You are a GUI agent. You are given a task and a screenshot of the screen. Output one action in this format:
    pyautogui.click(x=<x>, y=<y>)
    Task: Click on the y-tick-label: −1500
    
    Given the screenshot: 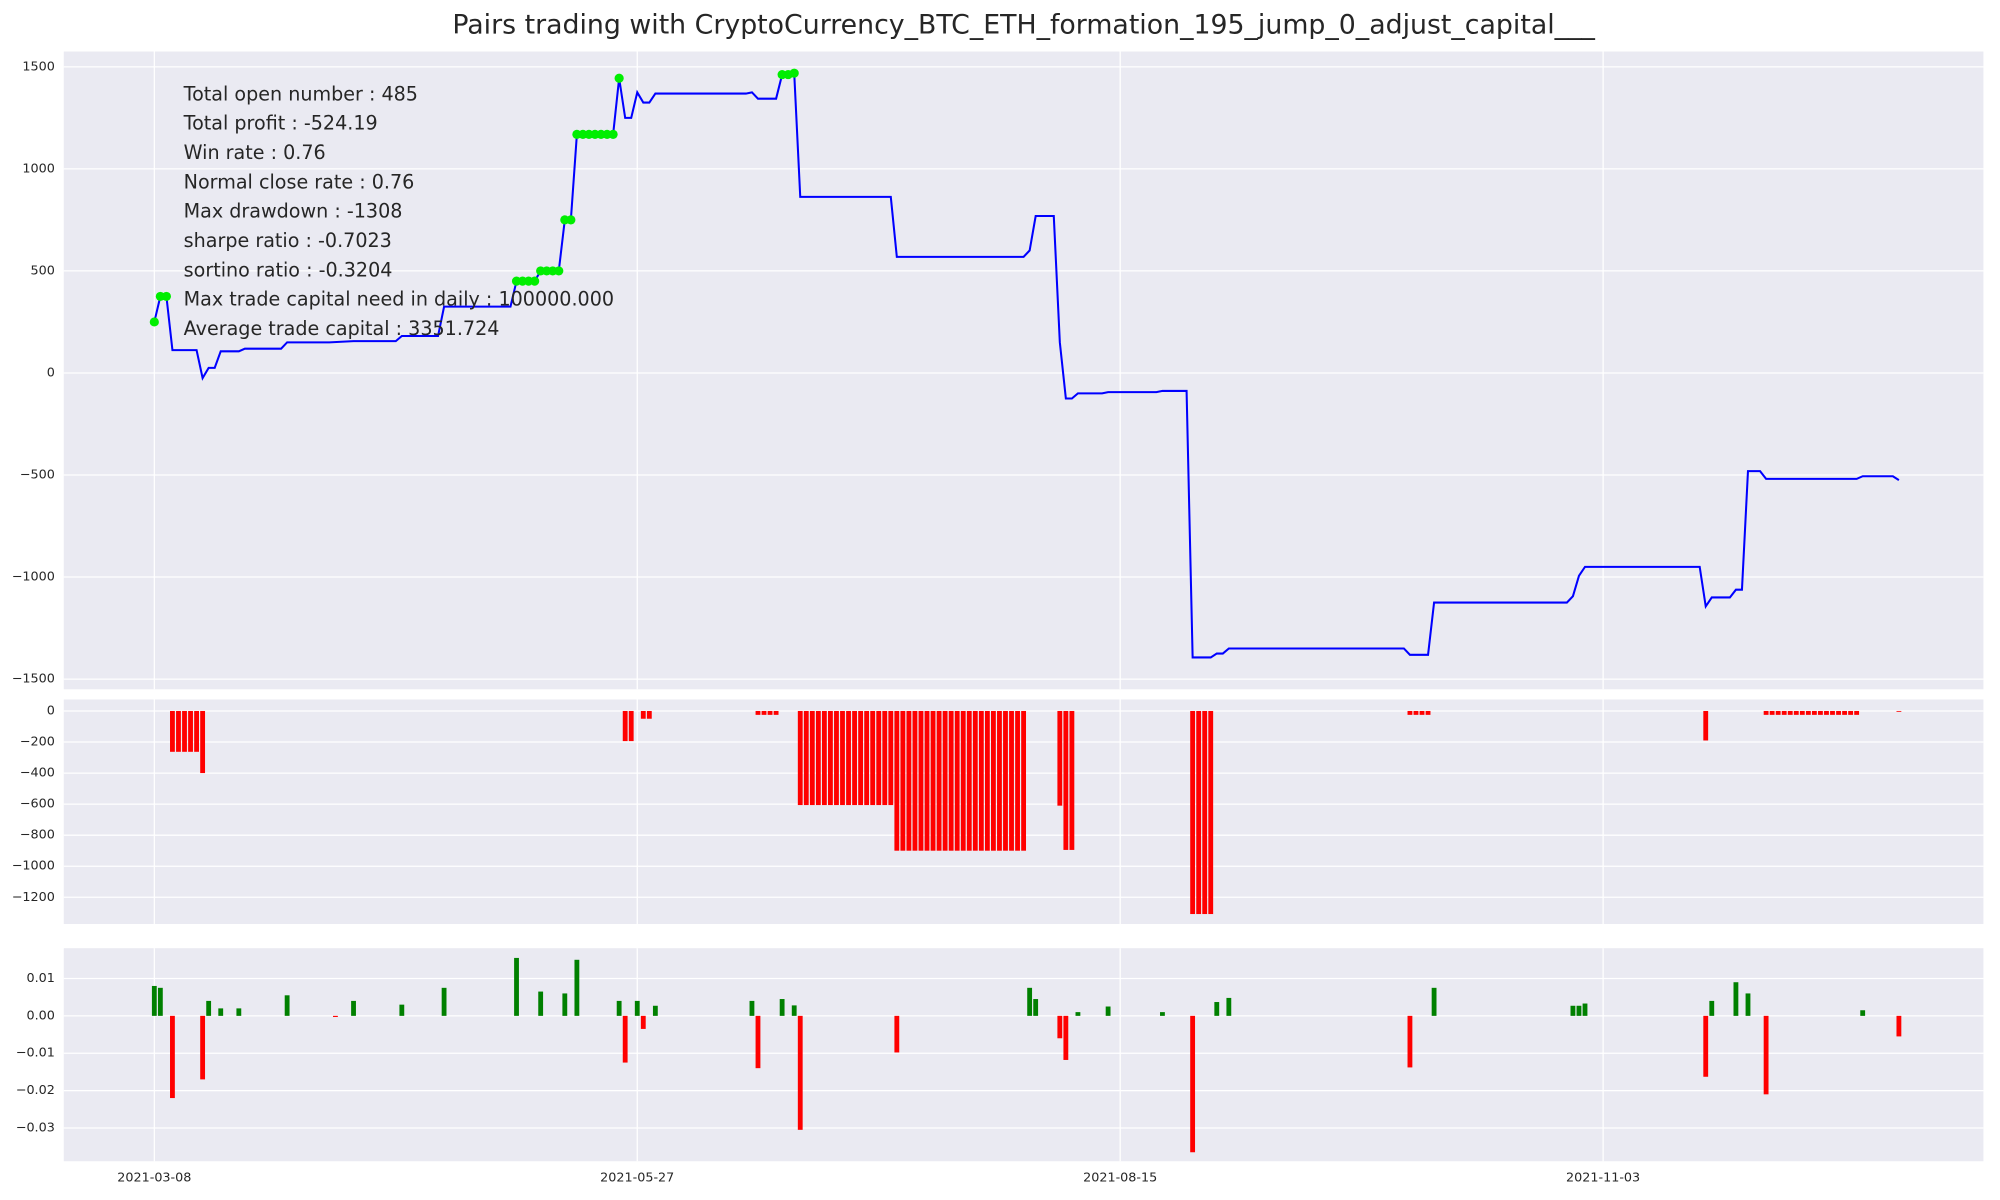 What is the action you would take?
    pyautogui.click(x=33, y=679)
    